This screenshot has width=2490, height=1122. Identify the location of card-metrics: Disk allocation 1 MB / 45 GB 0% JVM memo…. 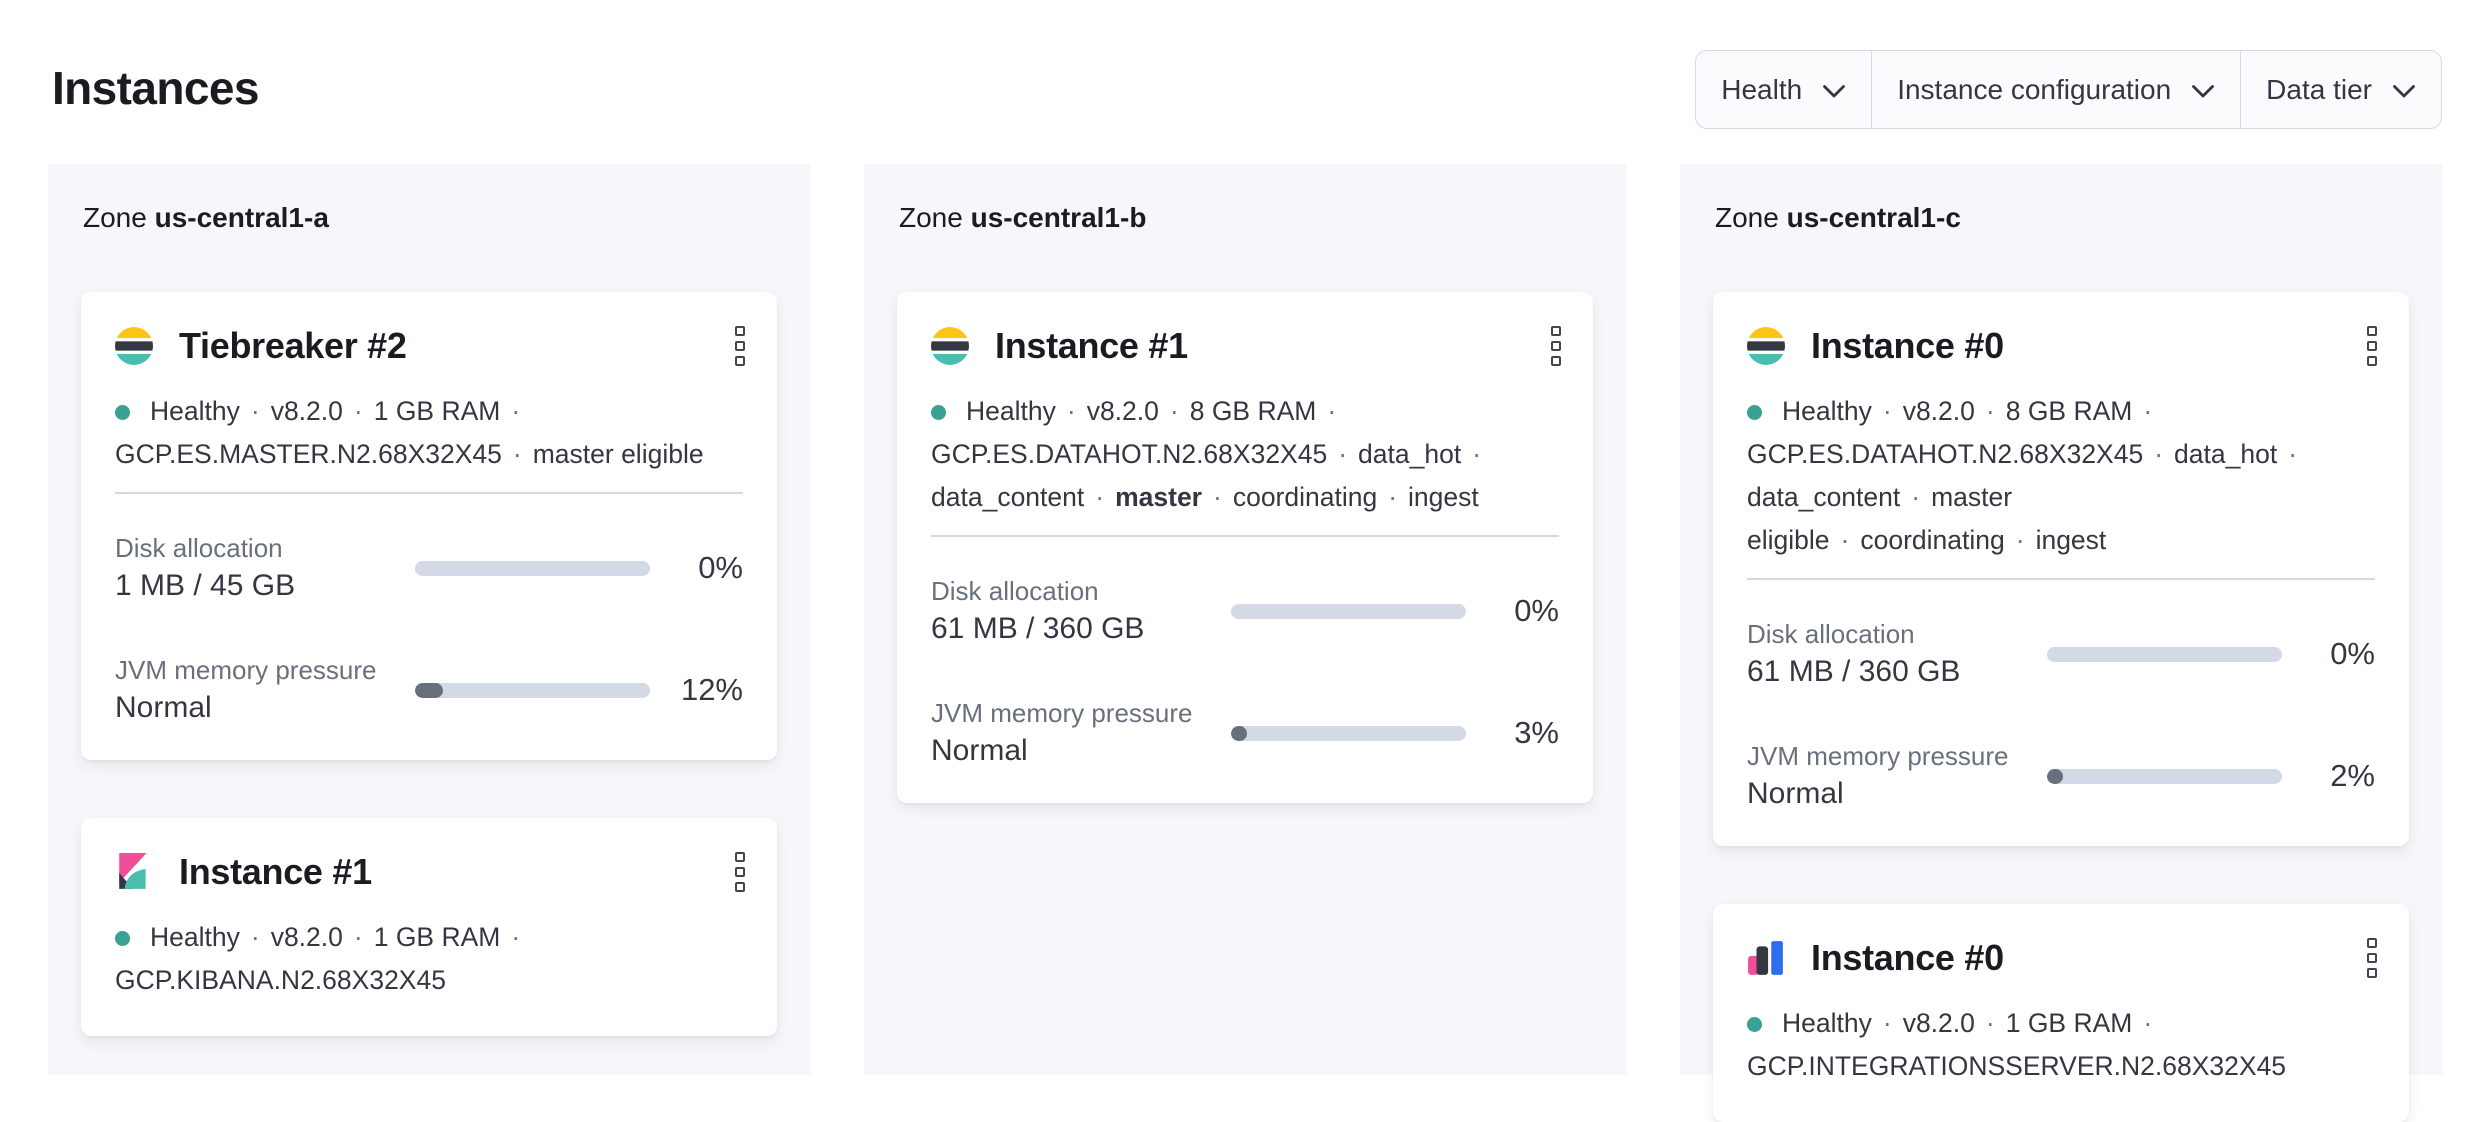
(429, 629).